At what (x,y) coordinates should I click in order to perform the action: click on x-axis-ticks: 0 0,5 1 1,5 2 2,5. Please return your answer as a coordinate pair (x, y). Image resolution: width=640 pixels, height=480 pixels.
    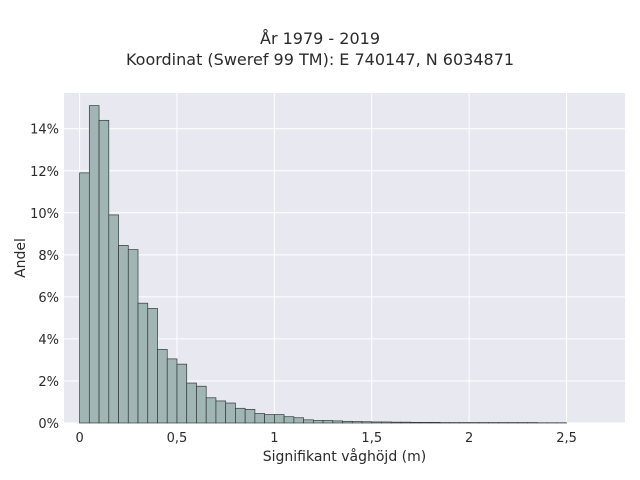
    Looking at the image, I should click on (325, 438).